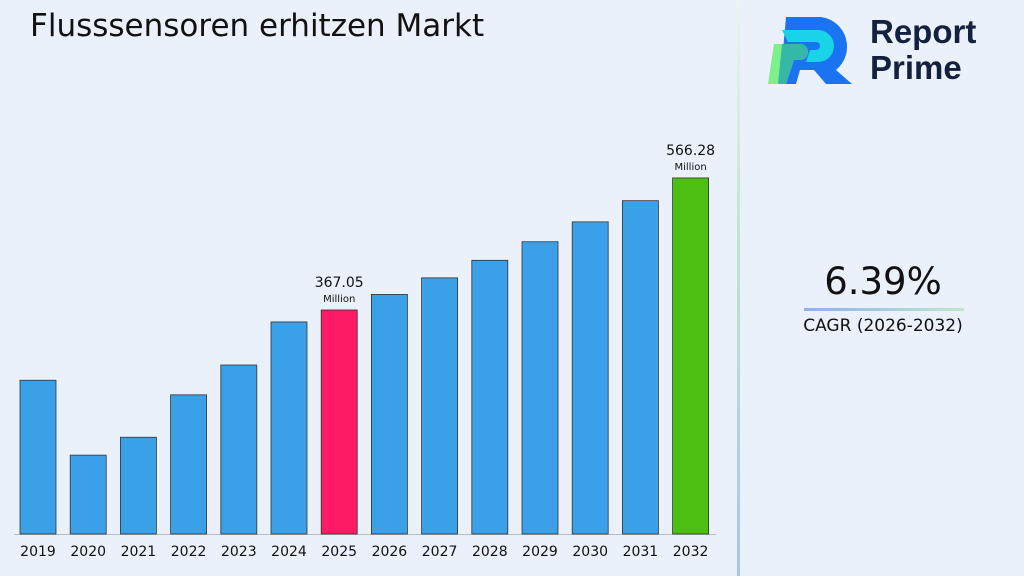 The width and height of the screenshot is (1024, 576). What do you see at coordinates (389, 414) in the screenshot?
I see `bar-2026` at bounding box center [389, 414].